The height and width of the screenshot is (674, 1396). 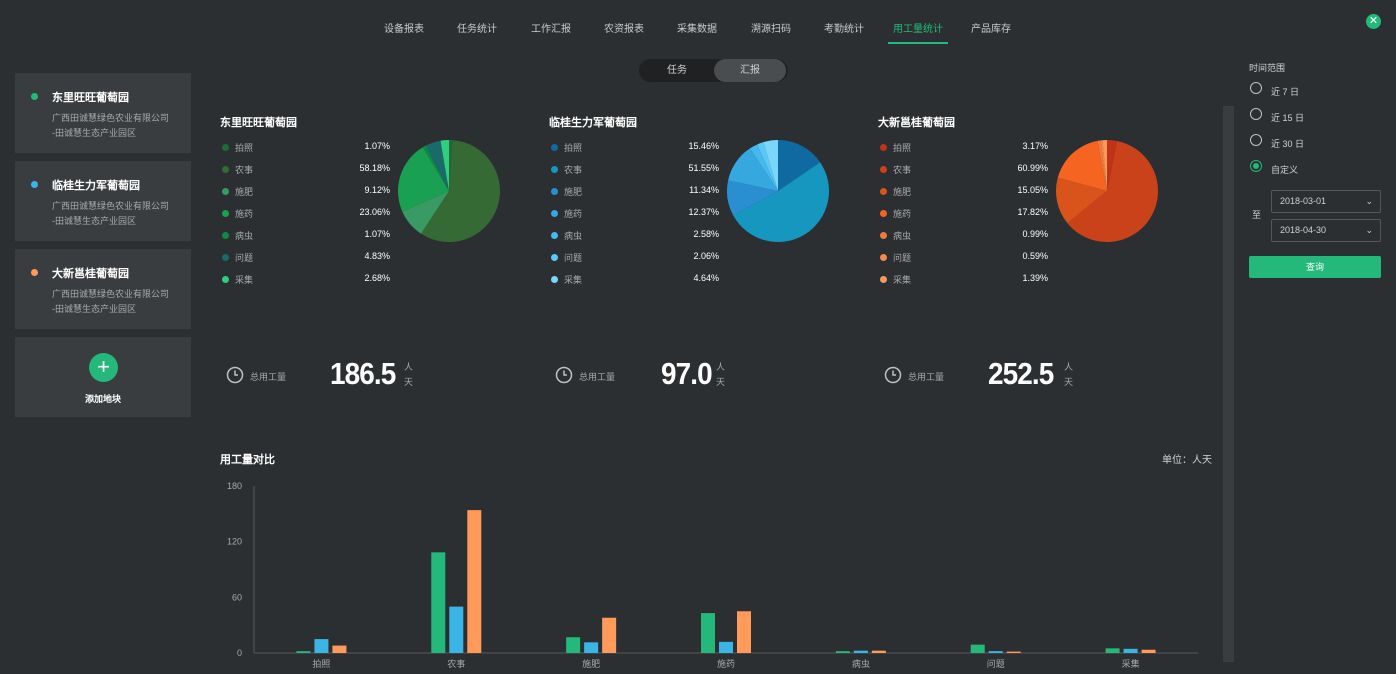 What do you see at coordinates (377, 190) in the screenshot?
I see `legend-percent: 9.12%` at bounding box center [377, 190].